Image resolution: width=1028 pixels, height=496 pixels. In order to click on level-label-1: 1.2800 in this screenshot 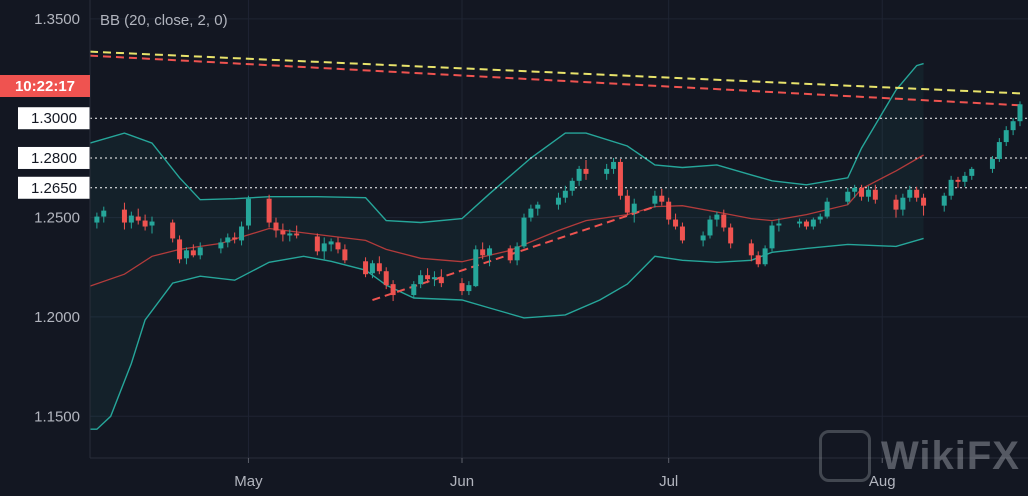, I will do `click(54, 158)`.